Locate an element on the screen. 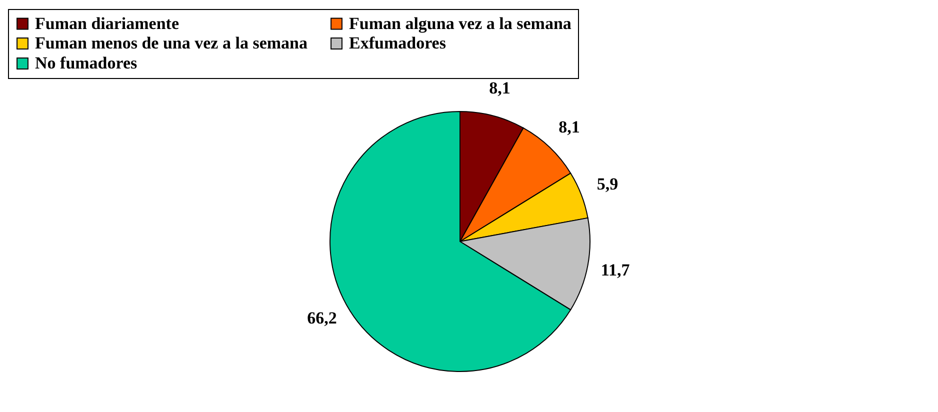  legend-label: Fuman menos de una vez a la semana is located at coordinates (171, 43).